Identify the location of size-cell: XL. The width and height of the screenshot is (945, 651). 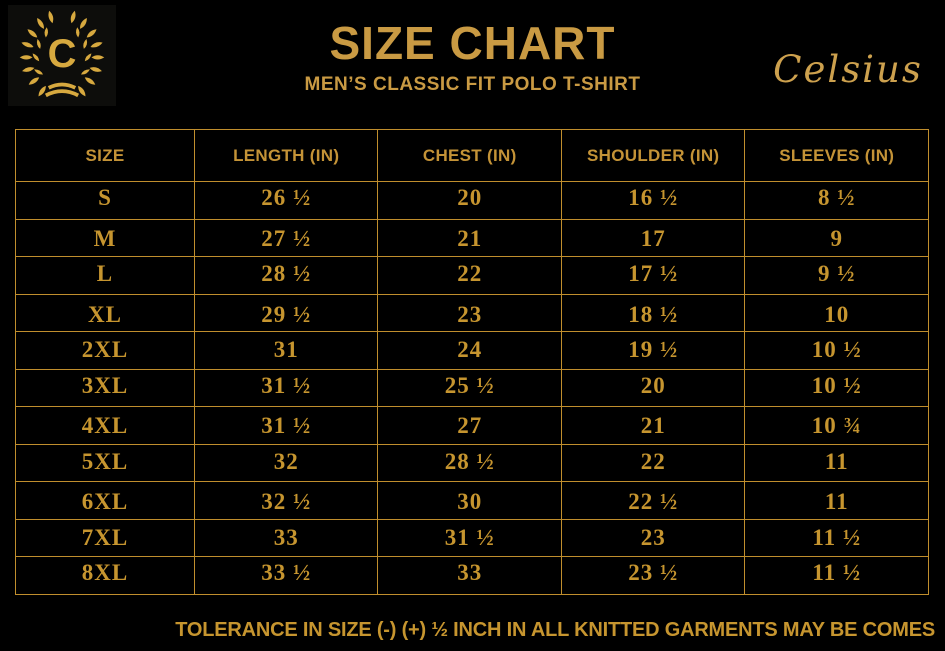
(105, 312).